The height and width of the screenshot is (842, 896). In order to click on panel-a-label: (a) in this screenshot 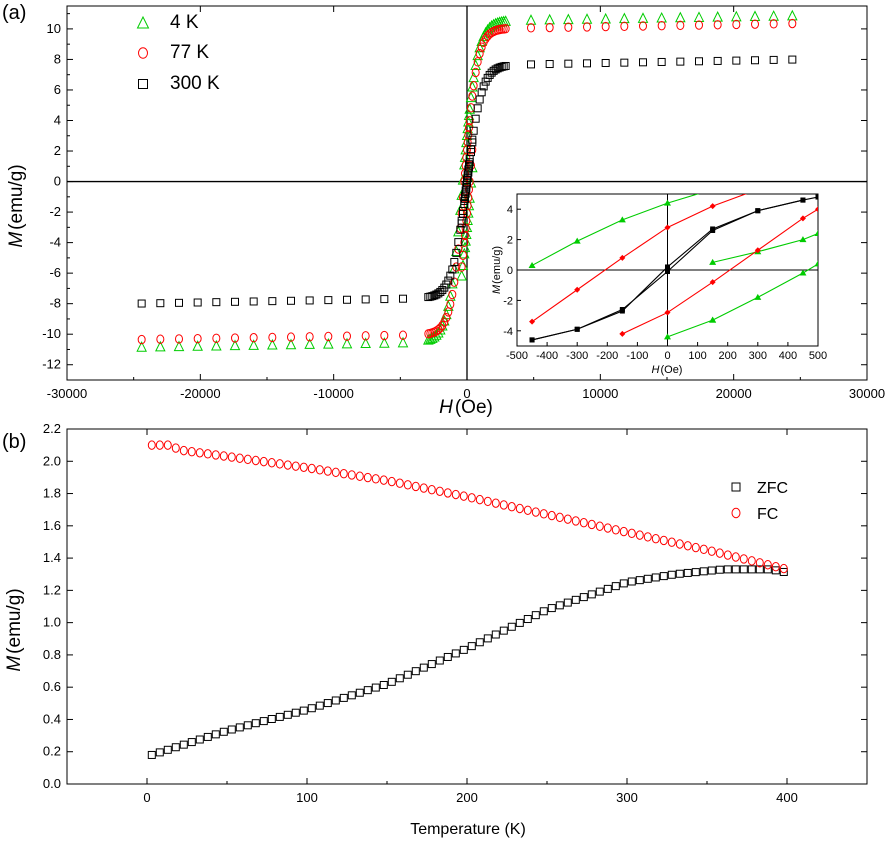, I will do `click(14, 13)`.